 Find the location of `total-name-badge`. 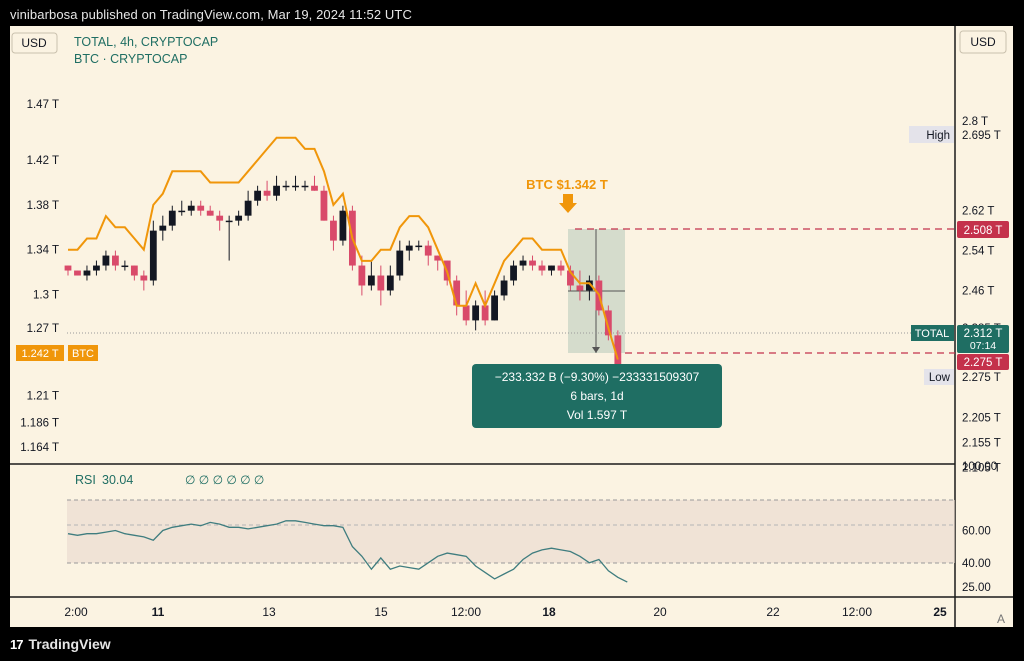

total-name-badge is located at coordinates (932, 333).